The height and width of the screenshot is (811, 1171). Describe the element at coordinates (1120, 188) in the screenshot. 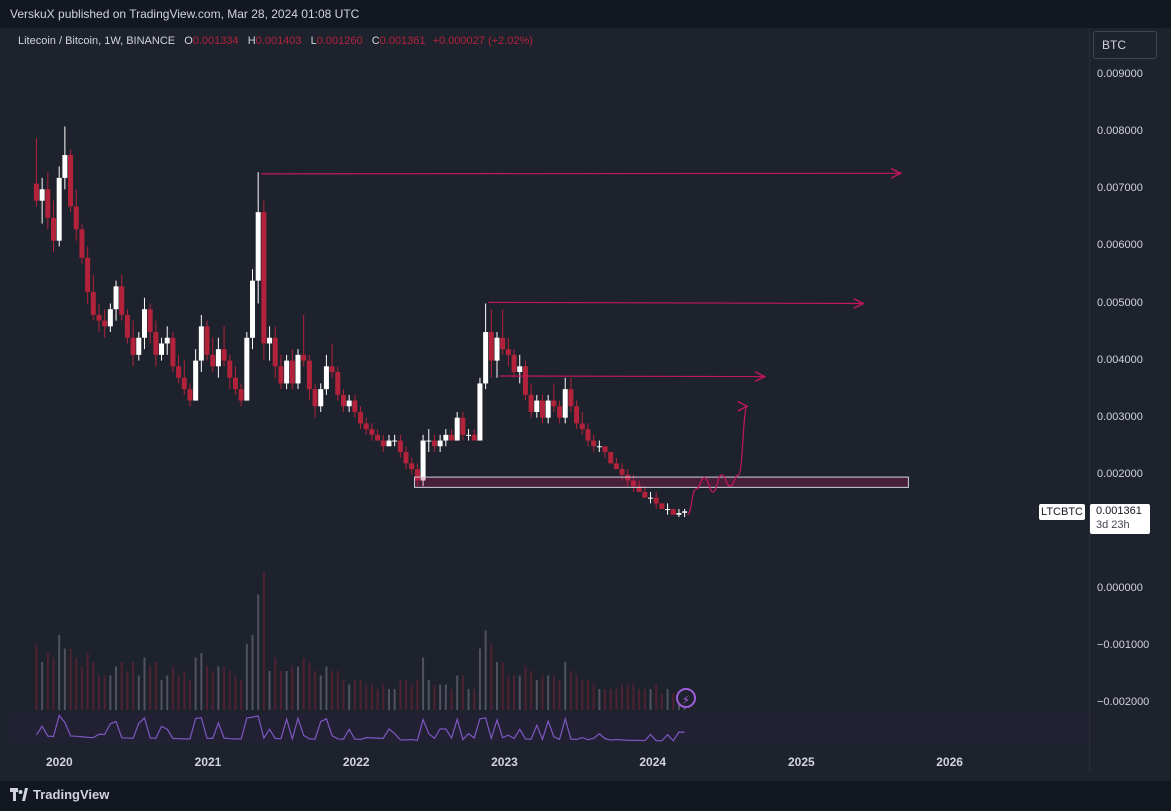

I see `y-tick-label: 0.007000` at that location.